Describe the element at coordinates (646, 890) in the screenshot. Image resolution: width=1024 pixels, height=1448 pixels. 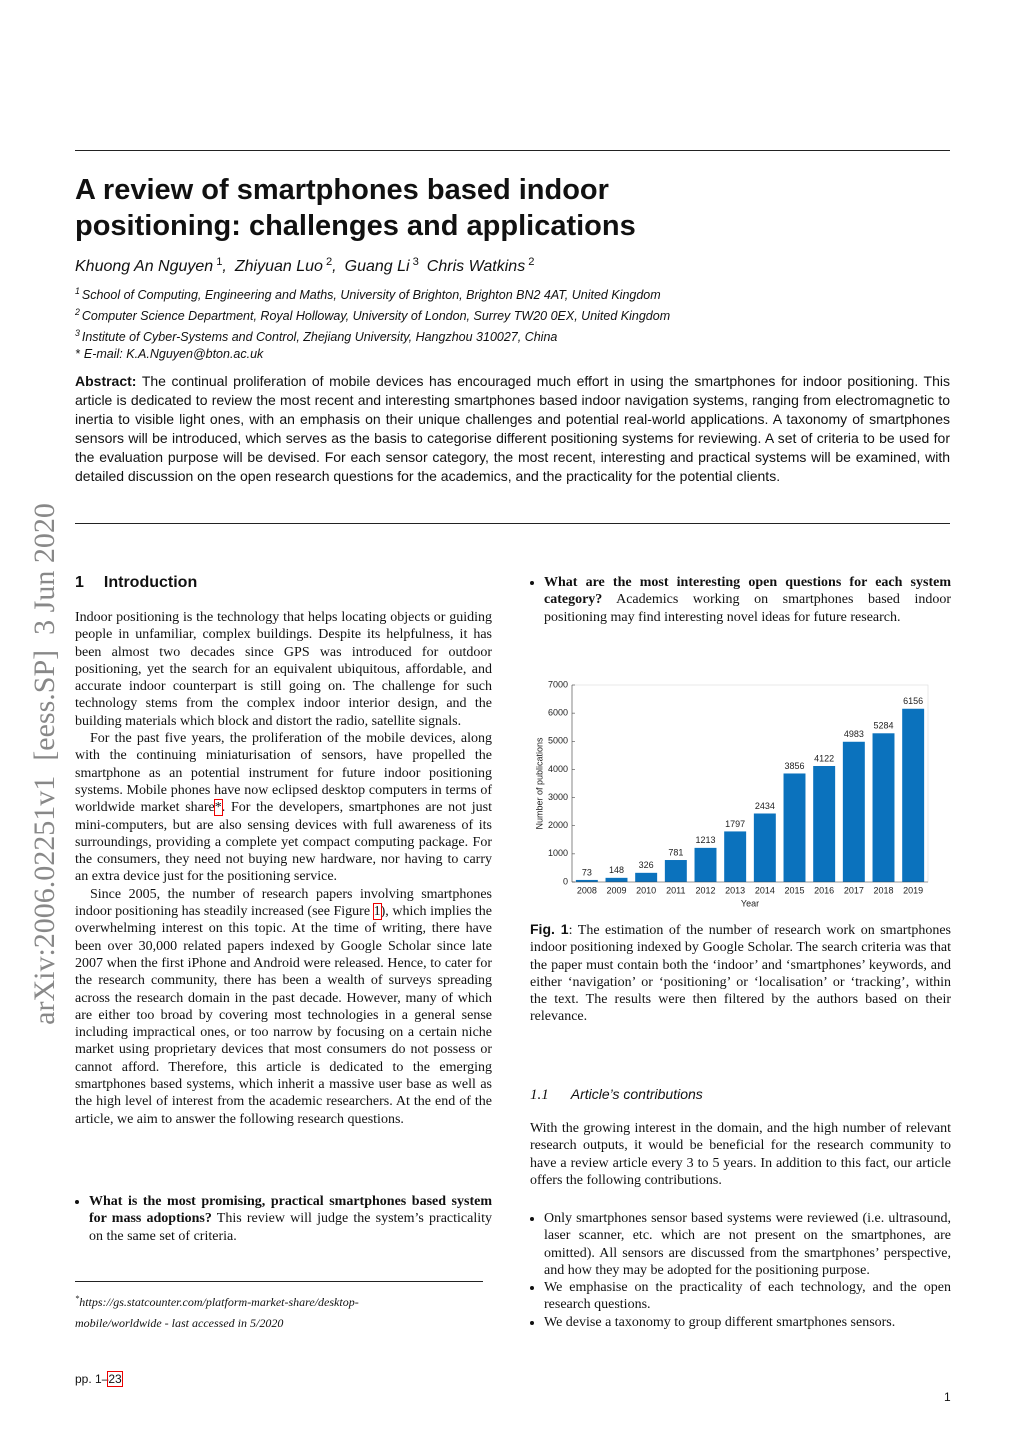
I see `x-tick-label: 2010` at that location.